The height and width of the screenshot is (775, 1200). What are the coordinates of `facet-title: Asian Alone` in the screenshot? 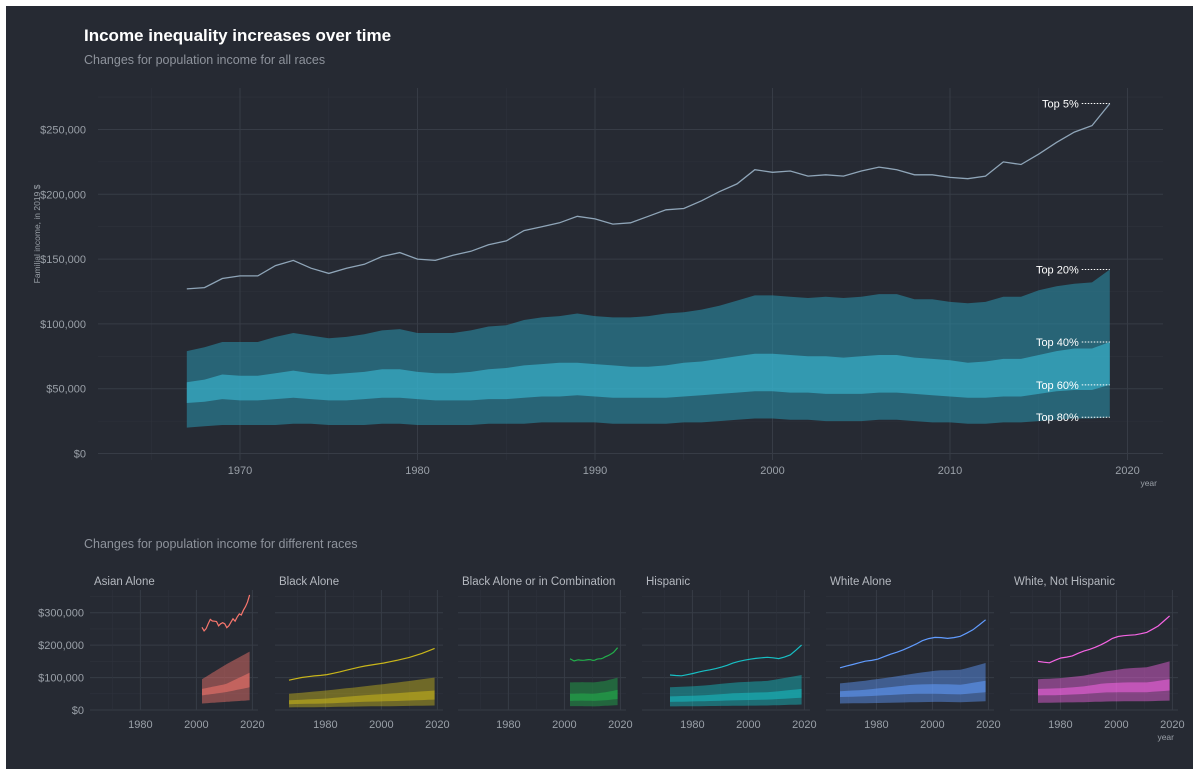 It's located at (124, 582).